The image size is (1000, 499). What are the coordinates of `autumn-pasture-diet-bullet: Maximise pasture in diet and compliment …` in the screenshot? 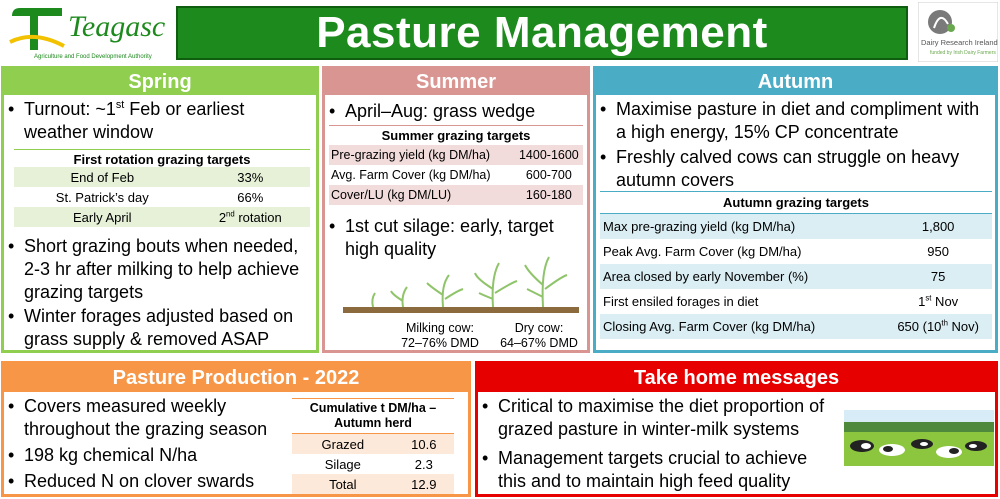 It's located at (795, 121).